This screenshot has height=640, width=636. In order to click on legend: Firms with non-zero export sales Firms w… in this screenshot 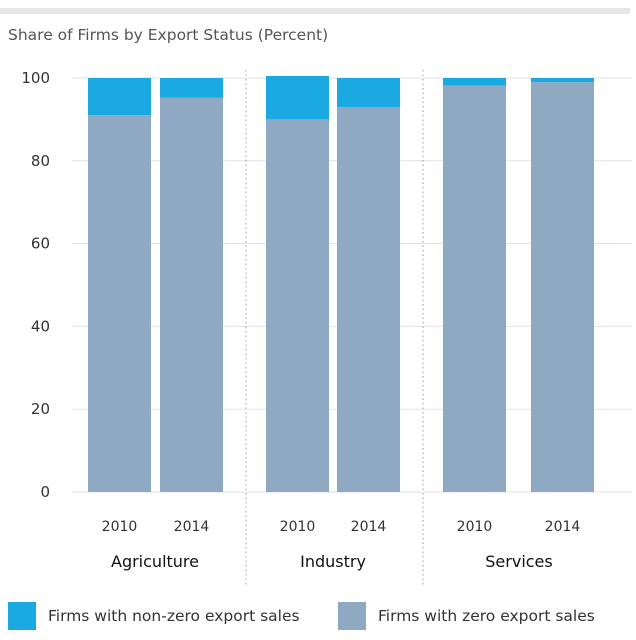, I will do `click(318, 618)`.